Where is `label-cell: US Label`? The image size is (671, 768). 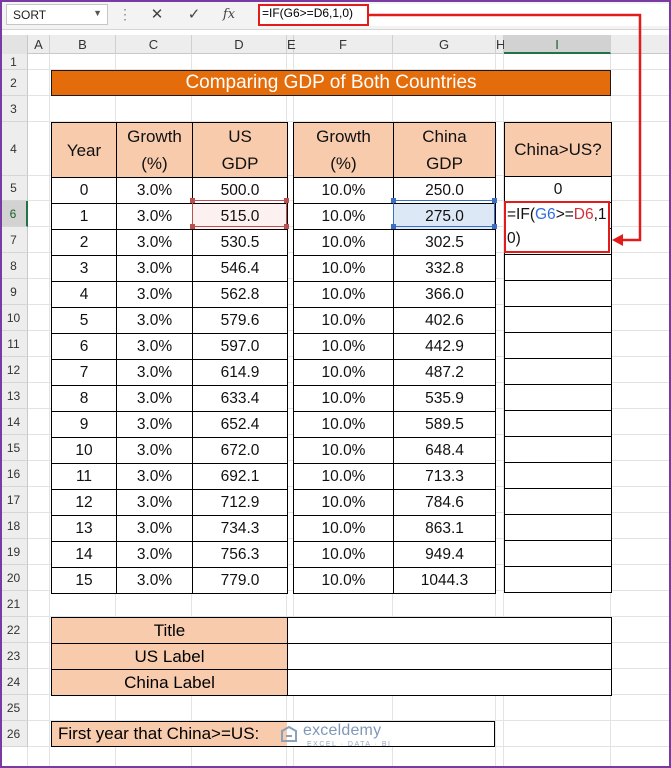 label-cell: US Label is located at coordinates (169, 656).